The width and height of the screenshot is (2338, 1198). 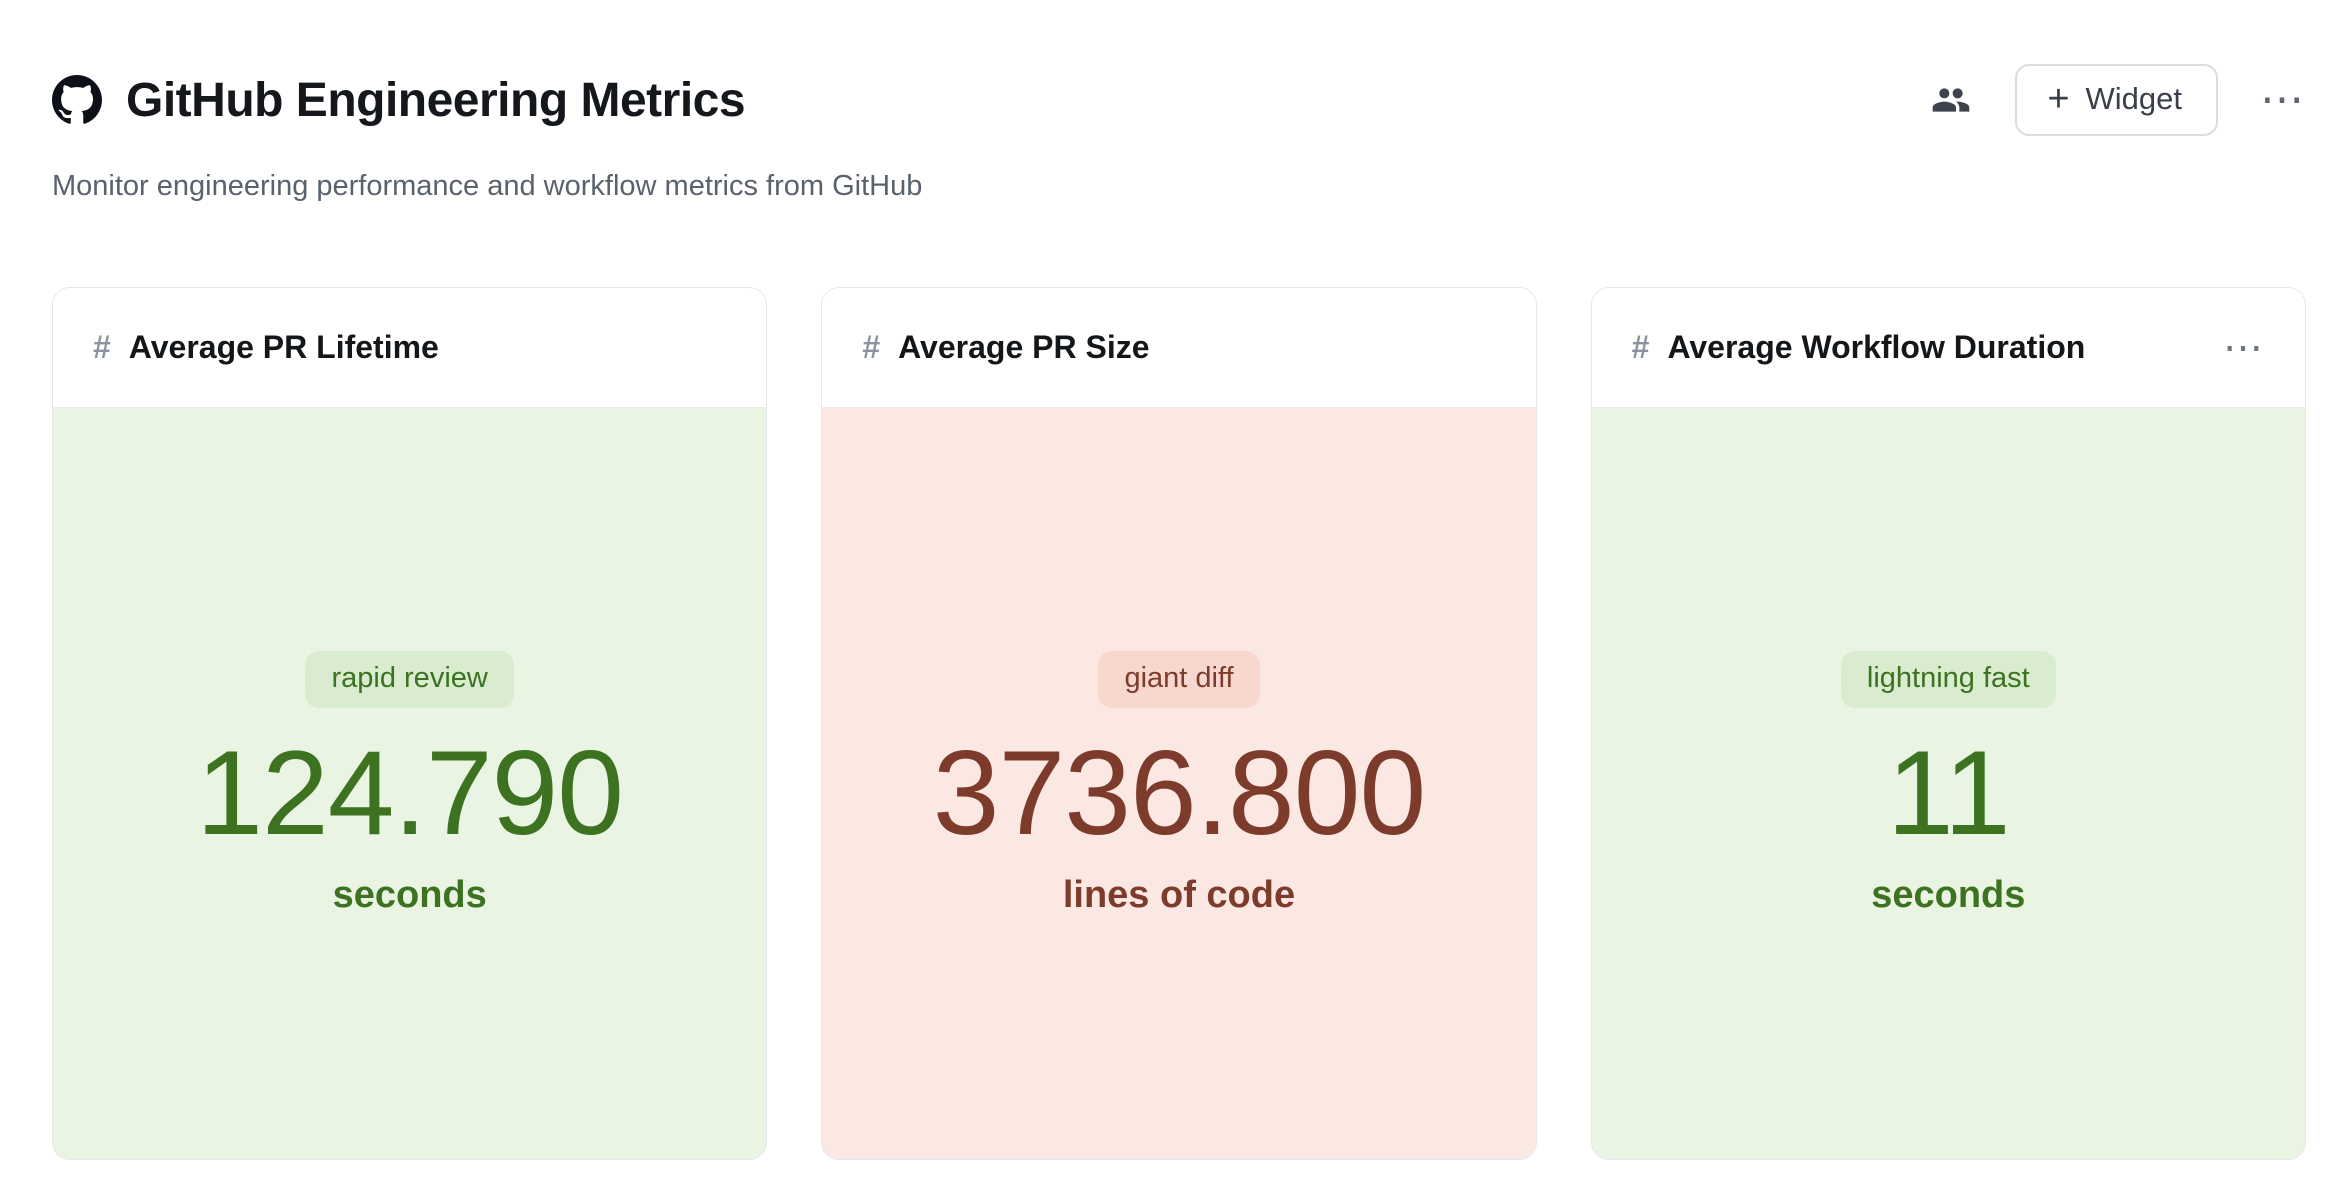 I want to click on card-header: # Average Workflow Duration ⋯, so click(x=1948, y=348).